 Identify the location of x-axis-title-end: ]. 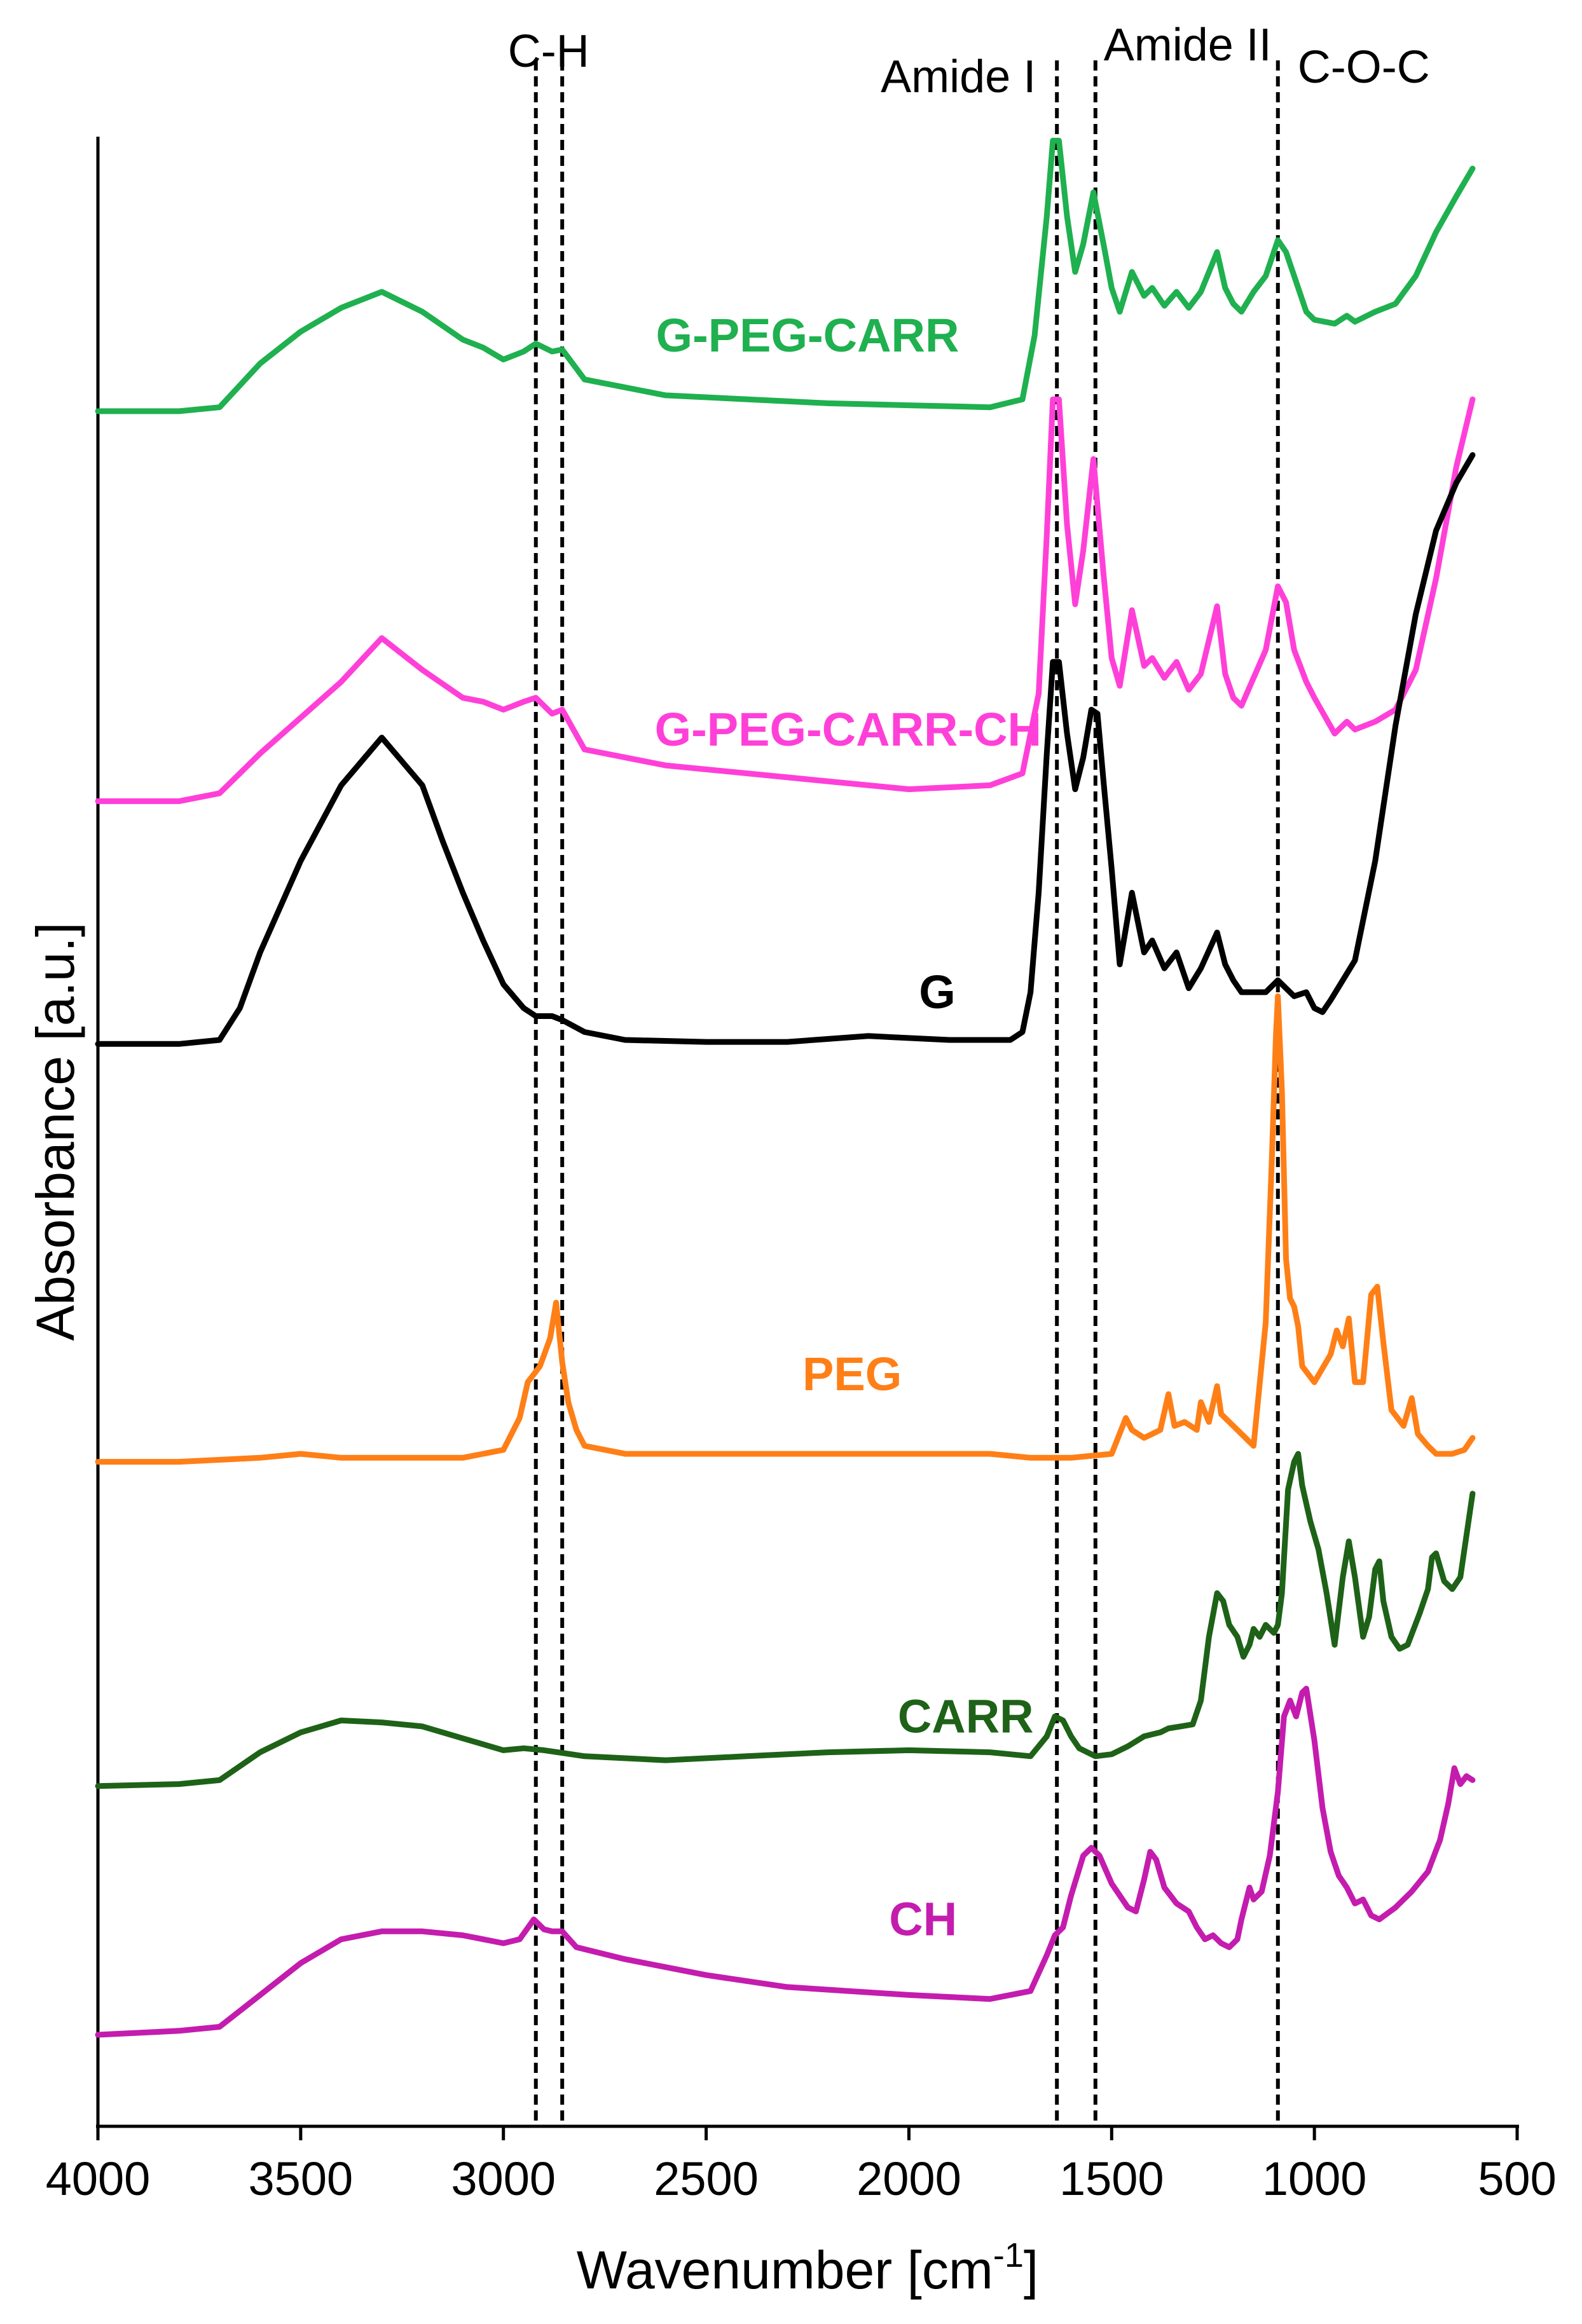
(1031, 2270).